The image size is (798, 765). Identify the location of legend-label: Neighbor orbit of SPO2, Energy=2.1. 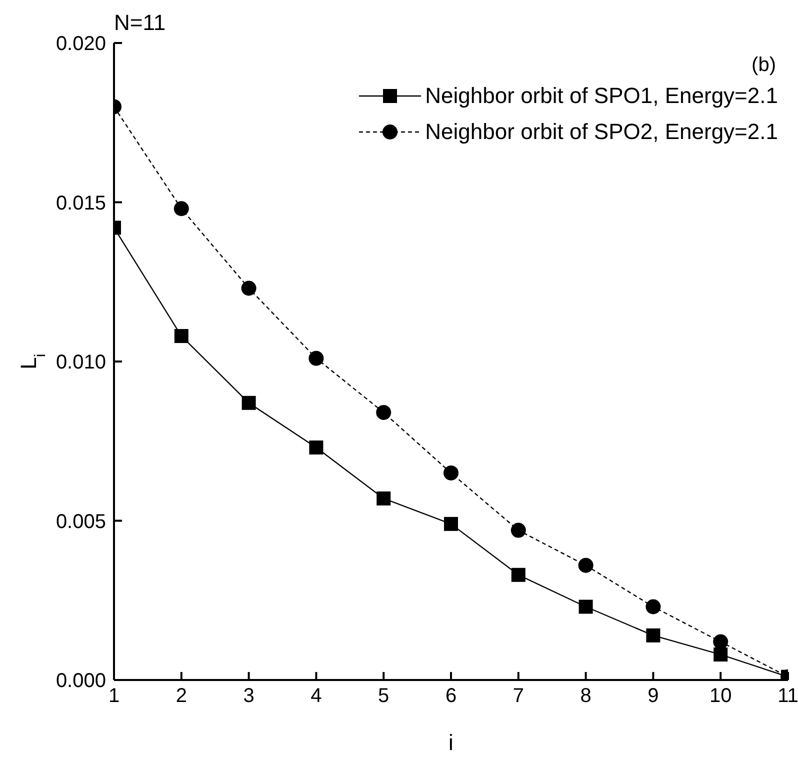
(601, 132).